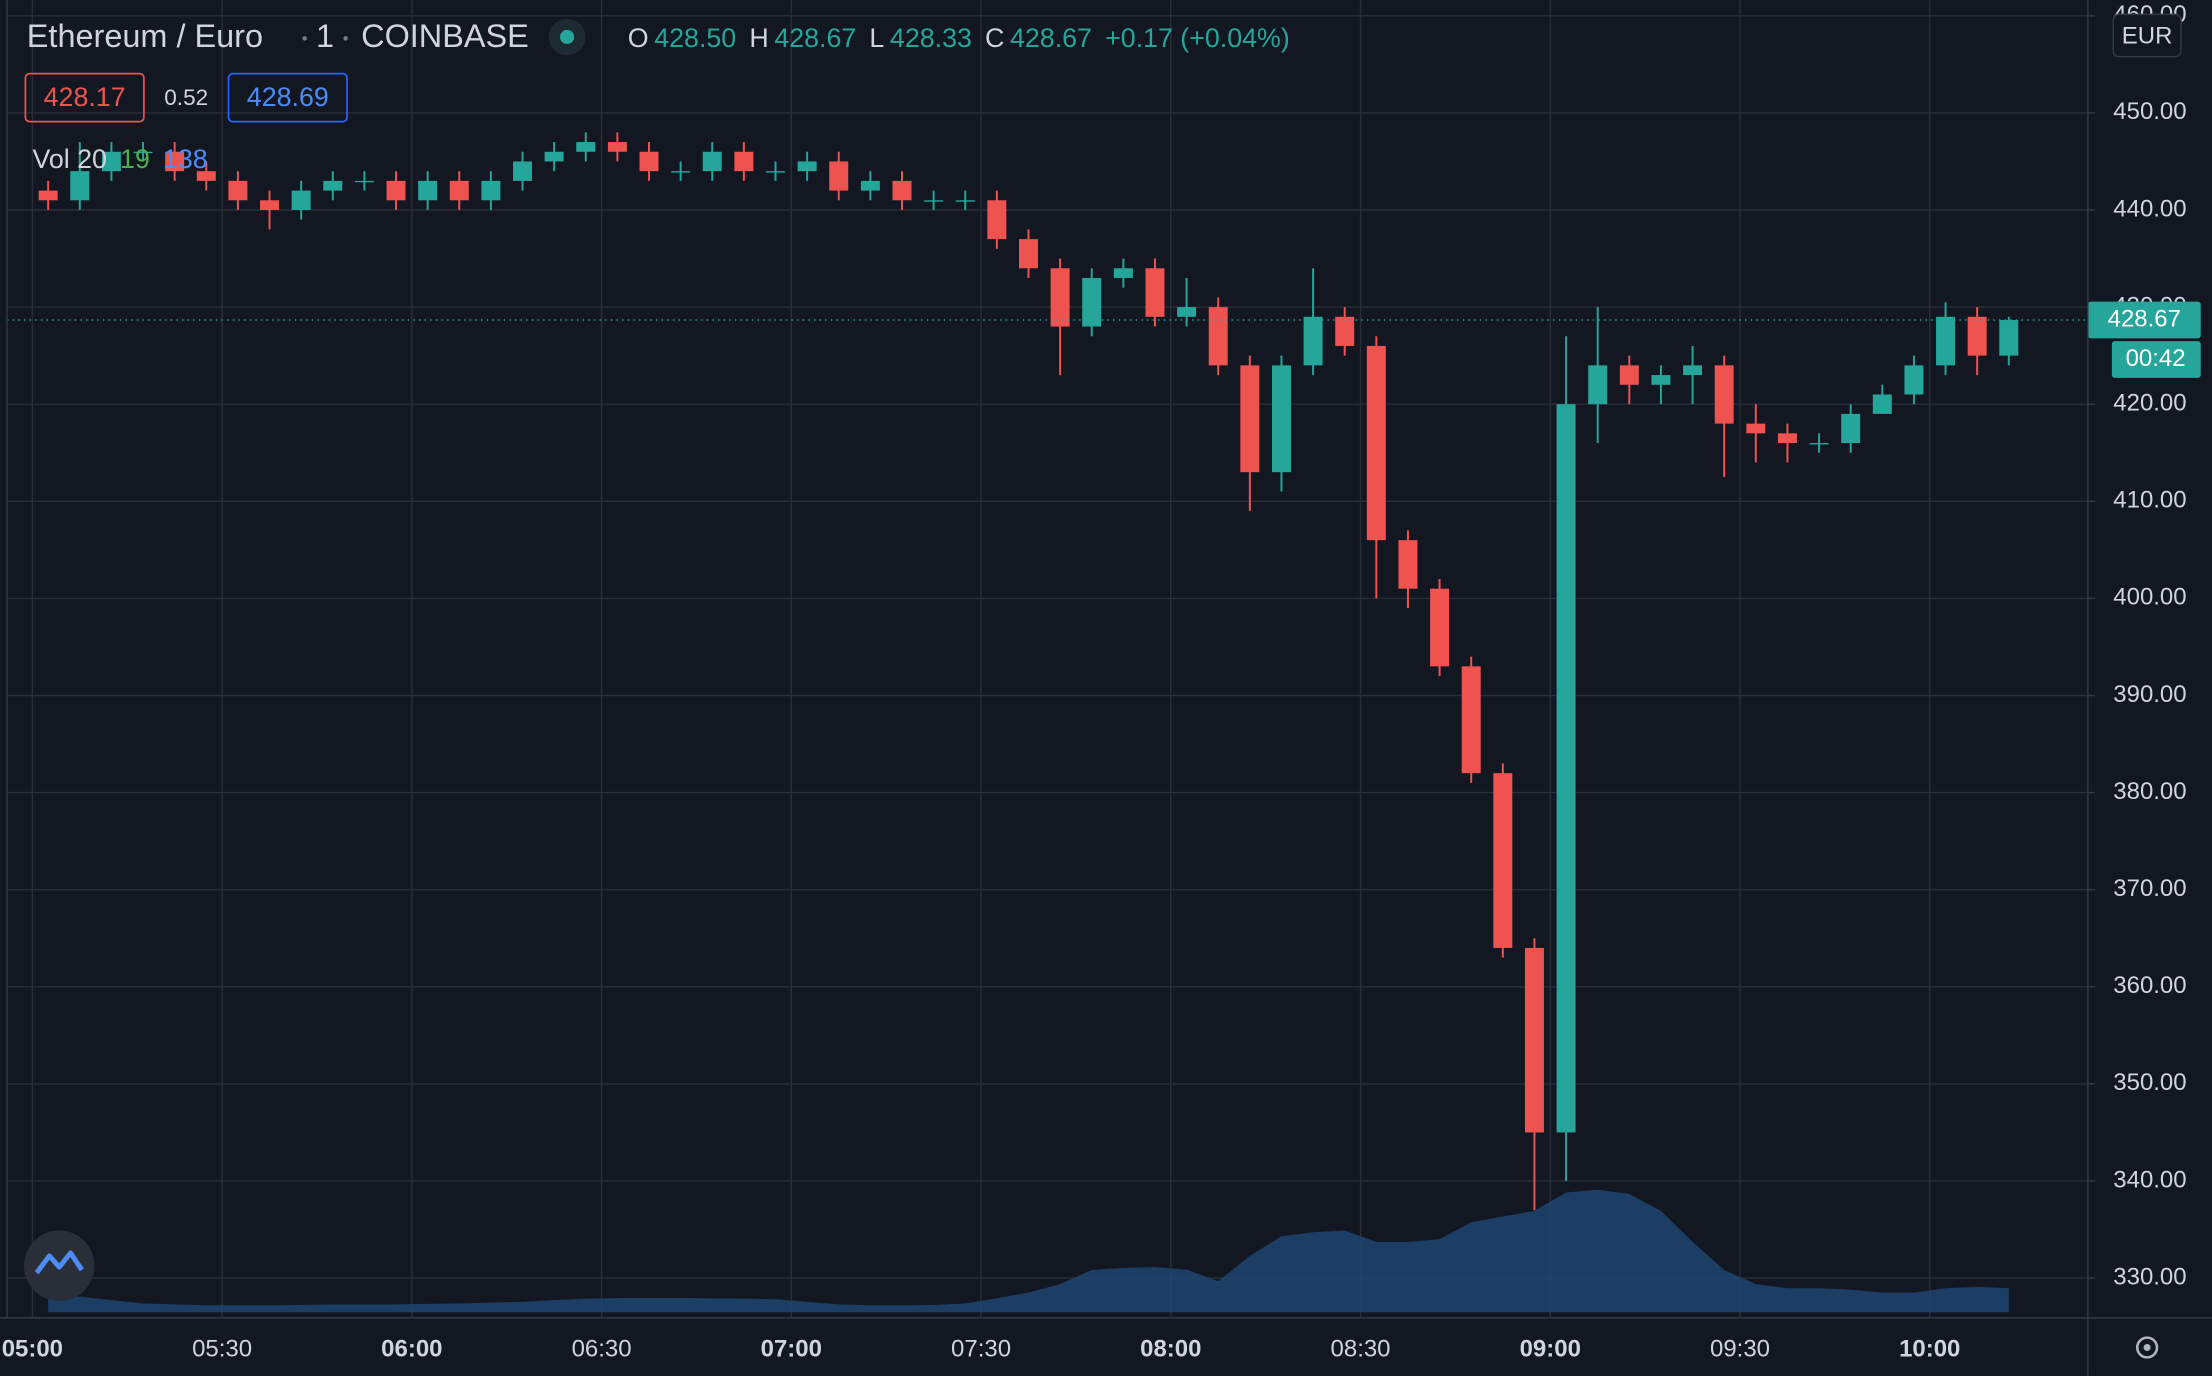 Image resolution: width=2212 pixels, height=1376 pixels. I want to click on legend-value: 428.50, so click(695, 38).